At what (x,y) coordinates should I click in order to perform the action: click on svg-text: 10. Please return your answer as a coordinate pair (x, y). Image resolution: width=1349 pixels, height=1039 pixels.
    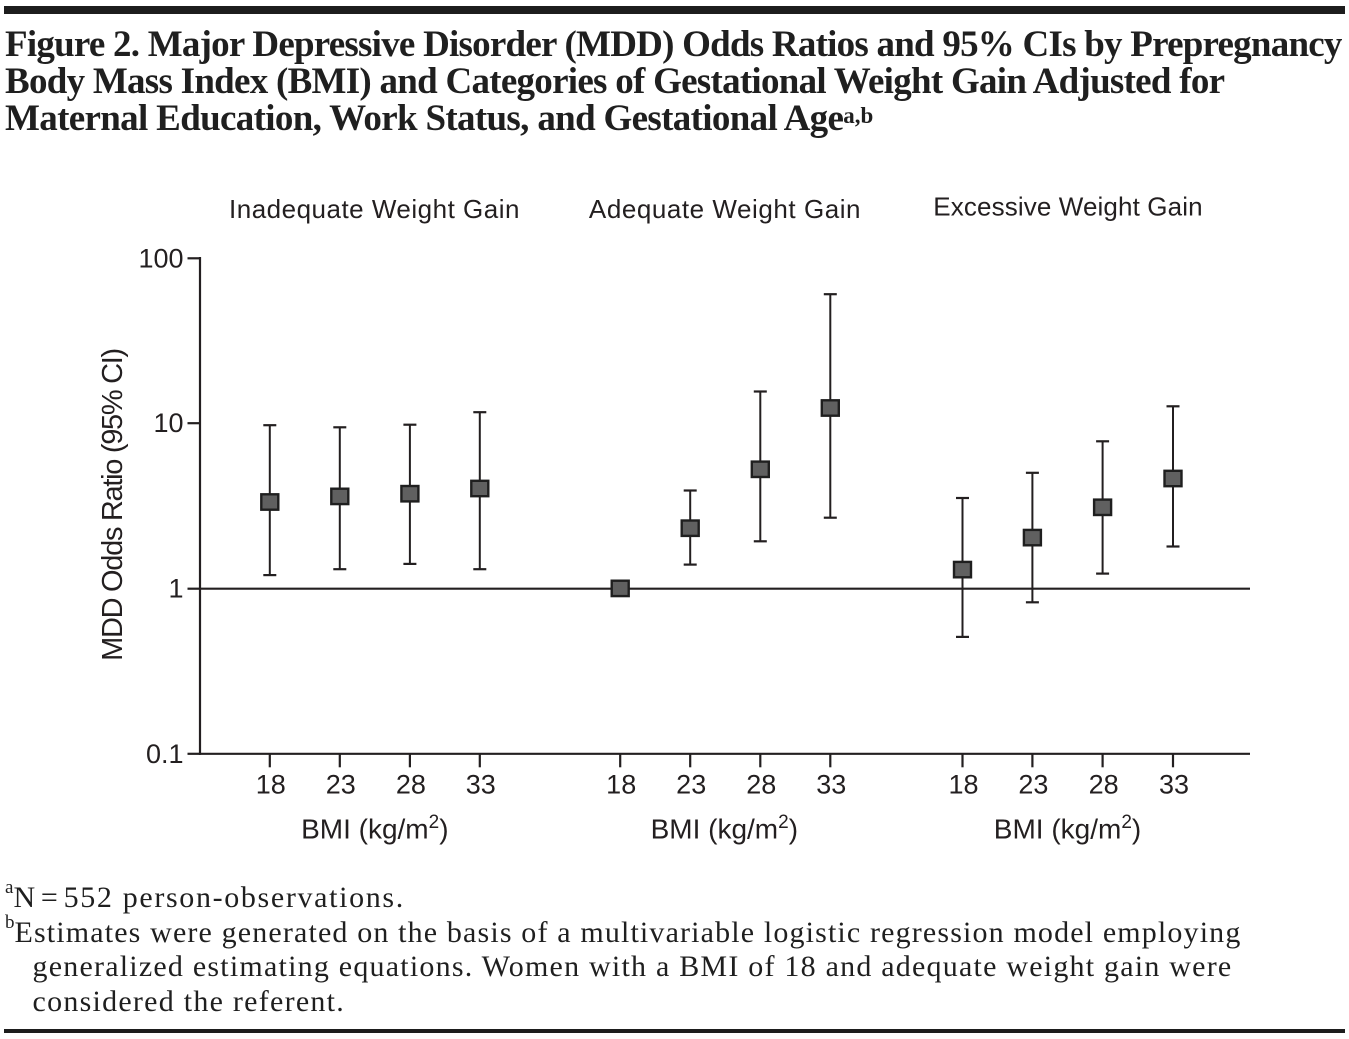
    Looking at the image, I should click on (168, 423).